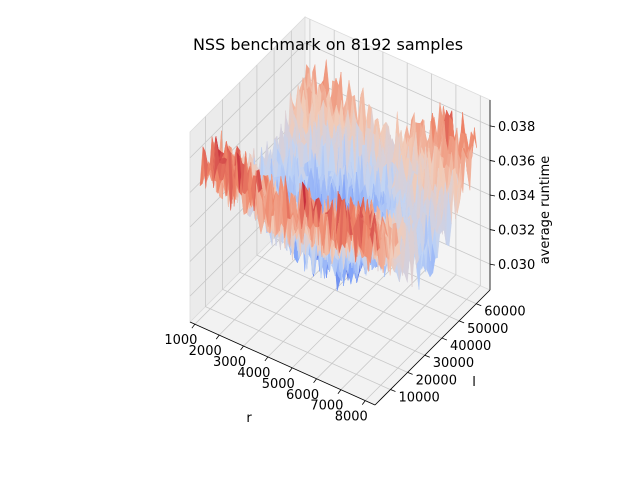  What do you see at coordinates (516, 161) in the screenshot?
I see `z-tick-label: 0.036` at bounding box center [516, 161].